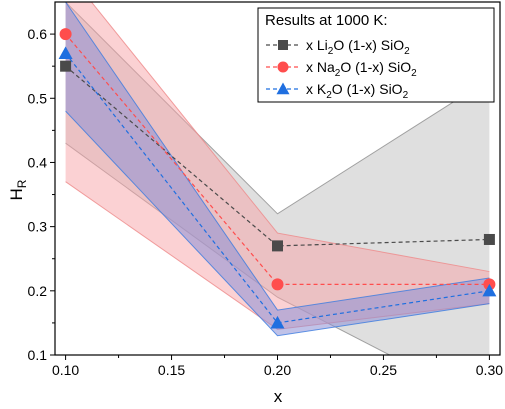  What do you see at coordinates (38, 291) in the screenshot?
I see `y-tick-label: 0.2` at bounding box center [38, 291].